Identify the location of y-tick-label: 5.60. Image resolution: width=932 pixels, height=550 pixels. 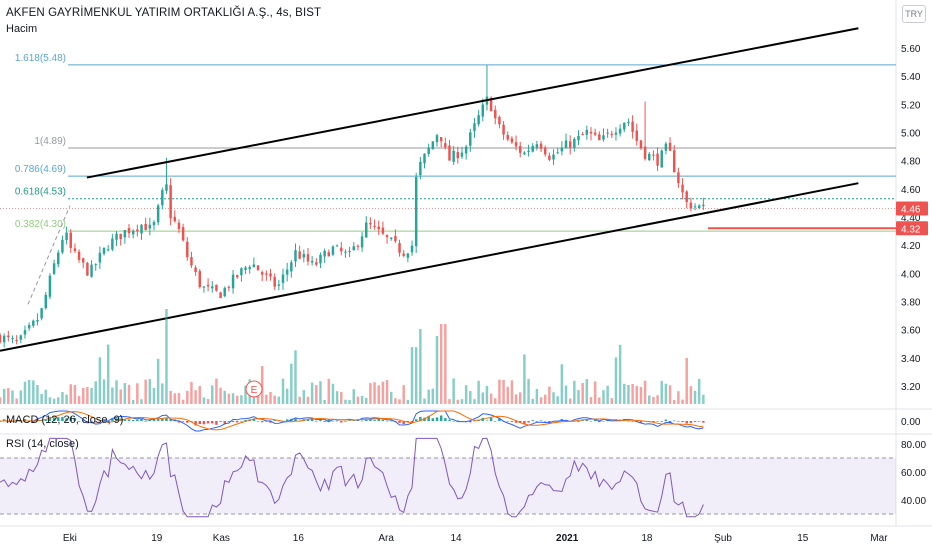
(911, 49).